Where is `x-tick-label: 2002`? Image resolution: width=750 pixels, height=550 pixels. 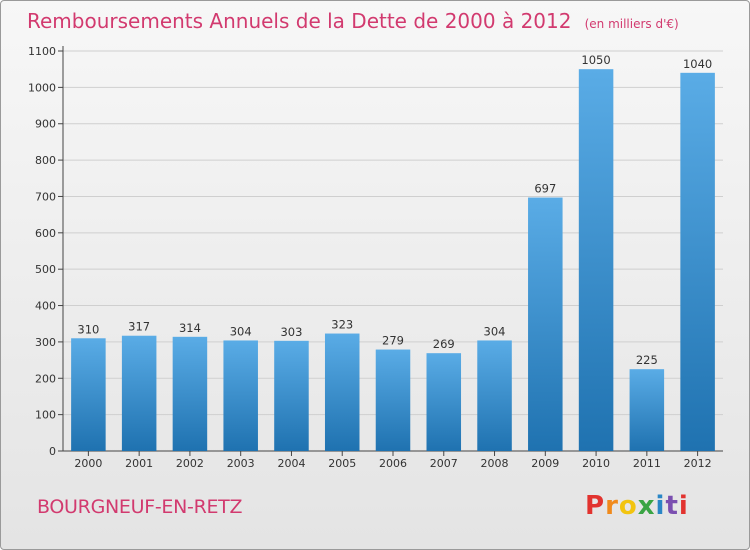
x-tick-label: 2002 is located at coordinates (190, 463).